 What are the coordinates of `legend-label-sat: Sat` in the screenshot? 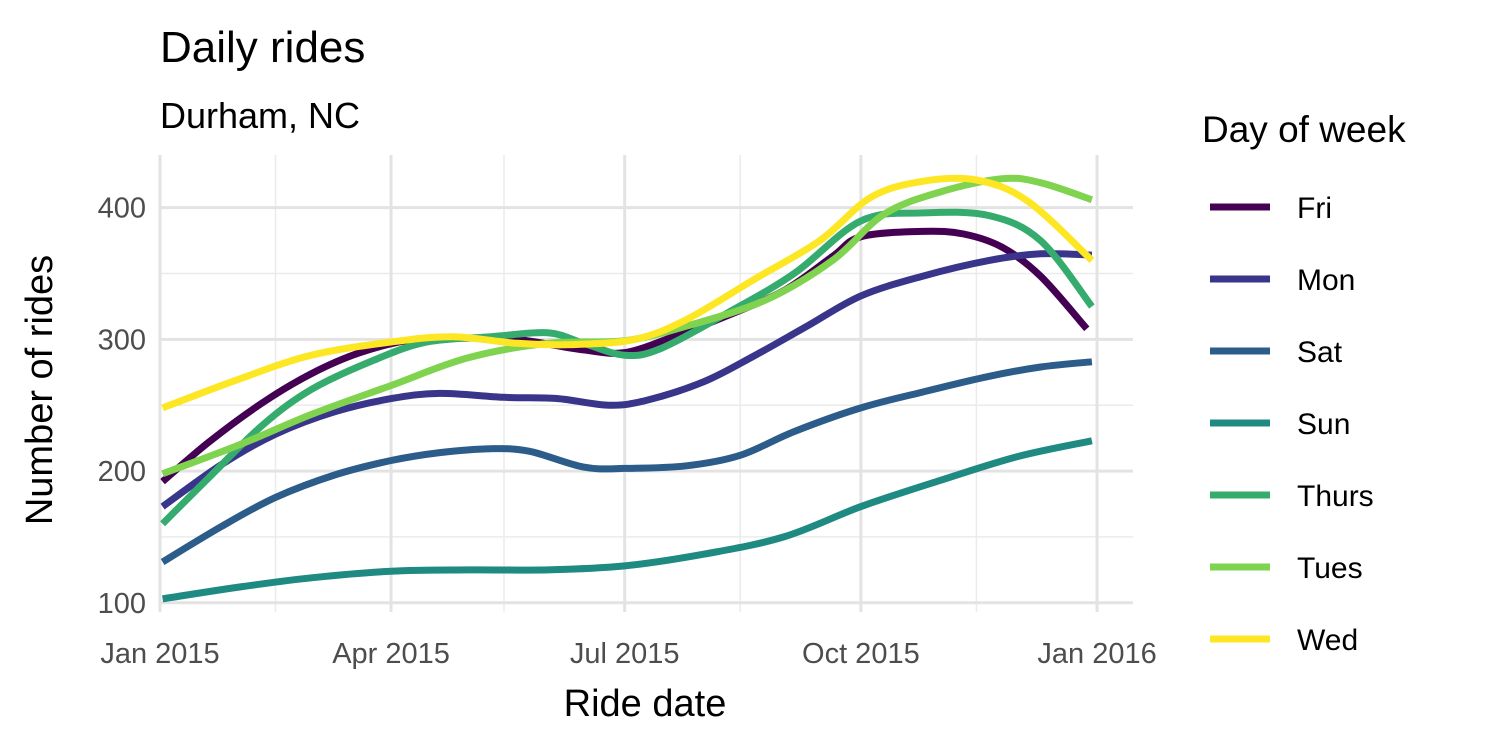 It's located at (1320, 352).